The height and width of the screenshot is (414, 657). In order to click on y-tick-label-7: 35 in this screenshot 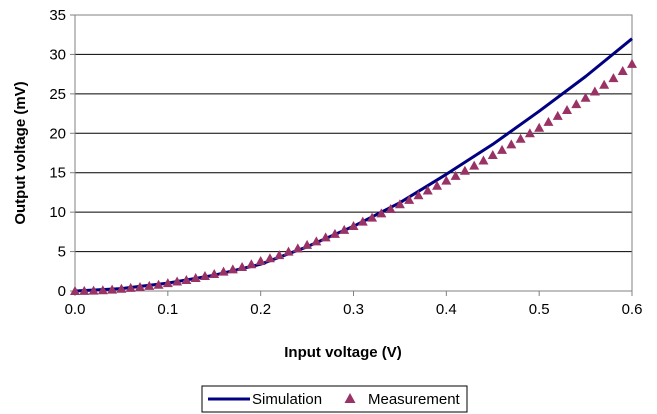, I will do `click(57, 15)`.